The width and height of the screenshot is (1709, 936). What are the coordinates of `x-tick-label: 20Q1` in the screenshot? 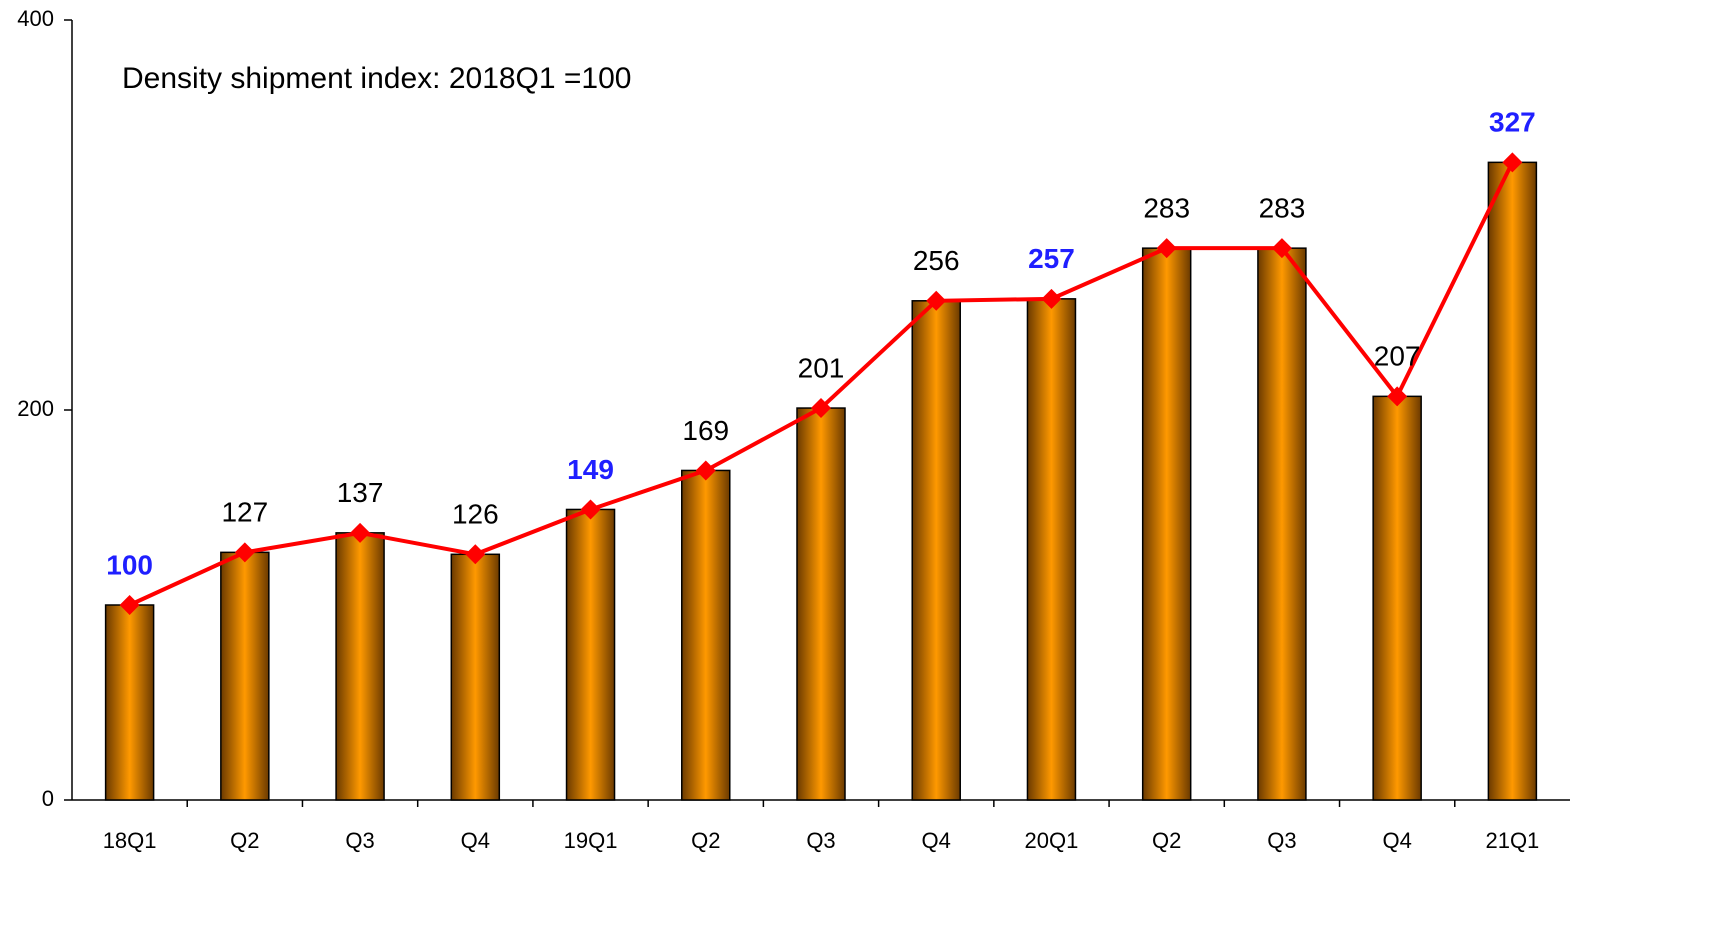 It's located at (1052, 840).